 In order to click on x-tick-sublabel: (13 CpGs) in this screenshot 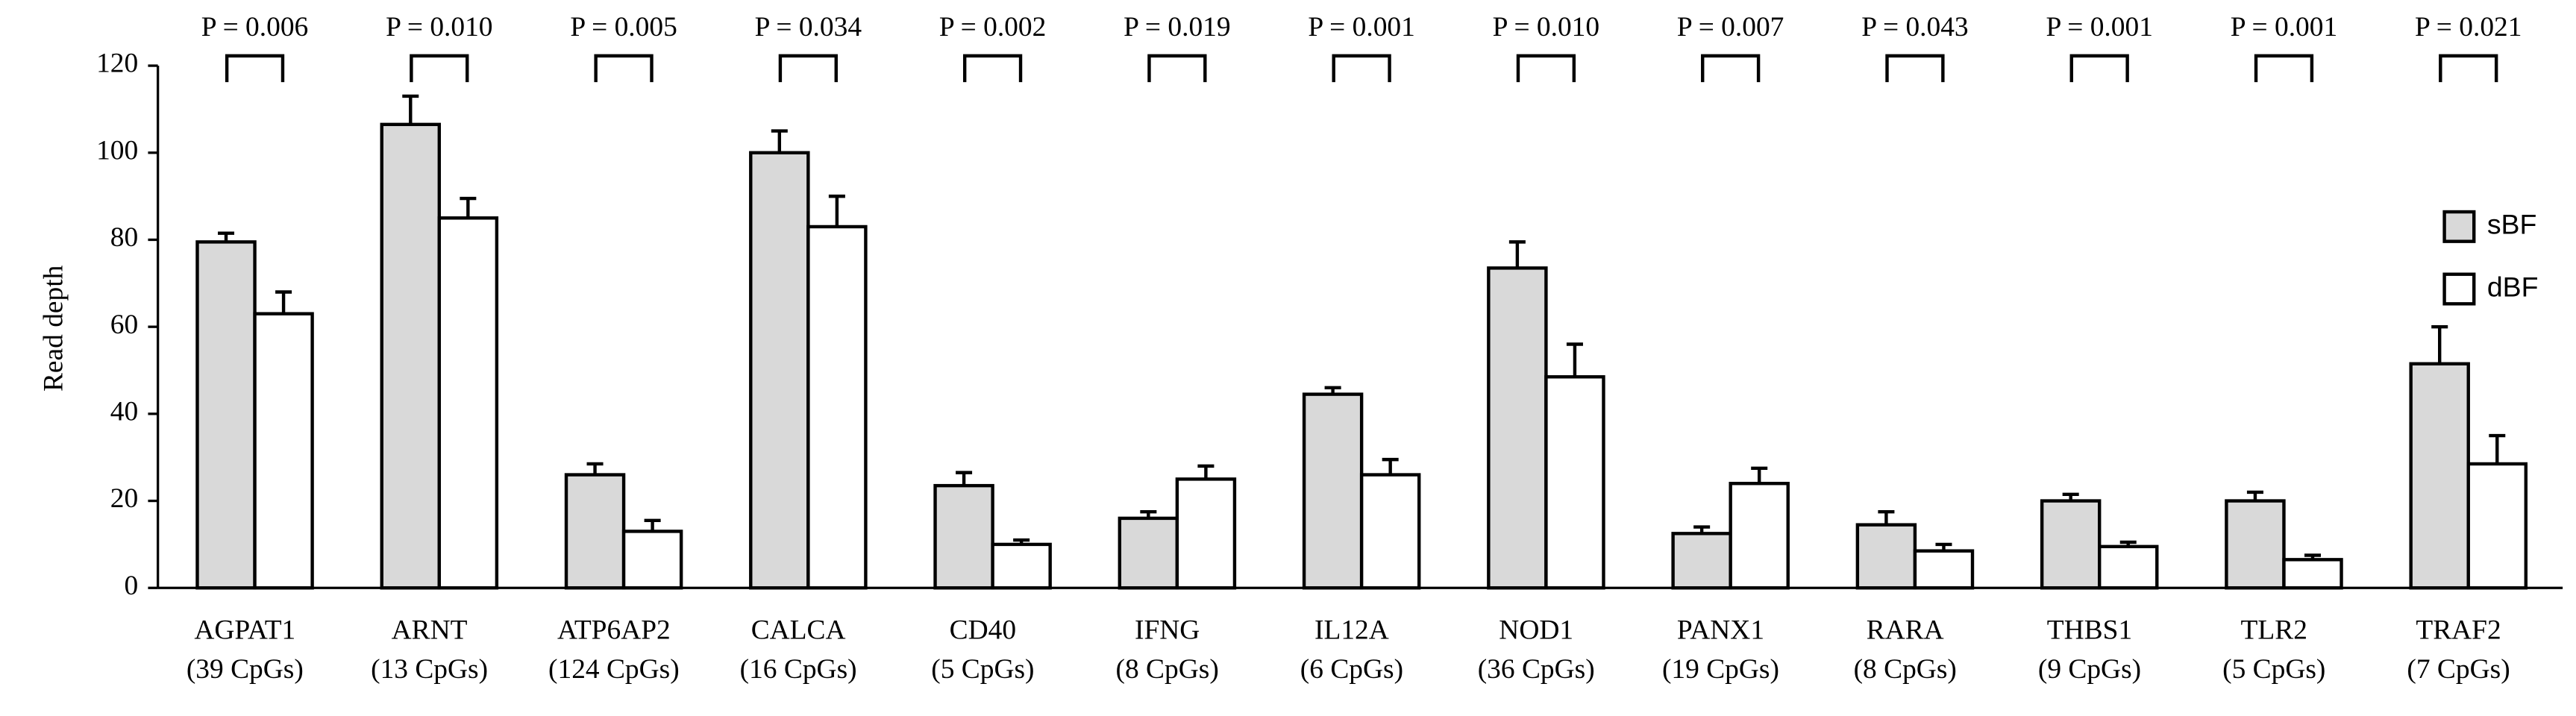, I will do `click(429, 669)`.